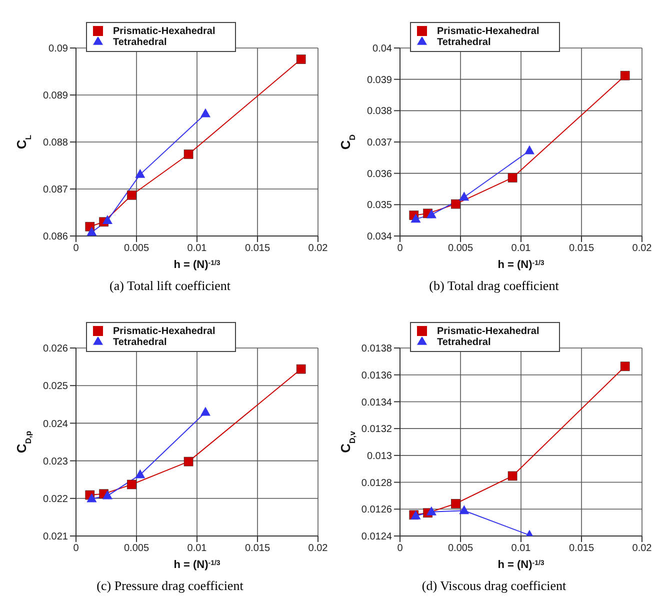 The image size is (664, 614). What do you see at coordinates (376, 402) in the screenshot?
I see `y-tick-label: 0.0134` at bounding box center [376, 402].